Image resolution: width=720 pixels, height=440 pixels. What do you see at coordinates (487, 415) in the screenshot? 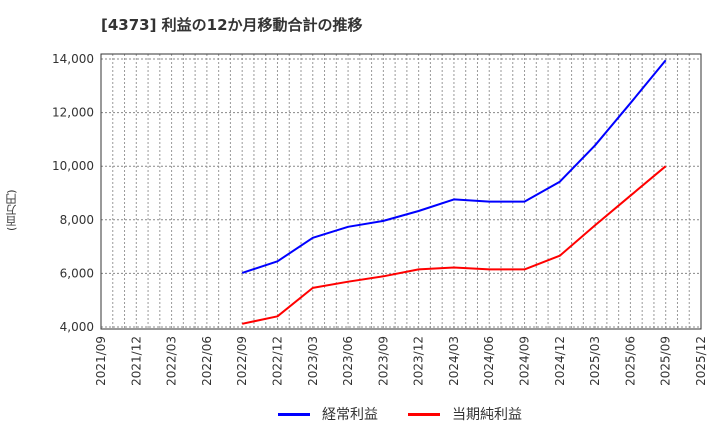
I see `legend-label: 当期純利益` at bounding box center [487, 415].